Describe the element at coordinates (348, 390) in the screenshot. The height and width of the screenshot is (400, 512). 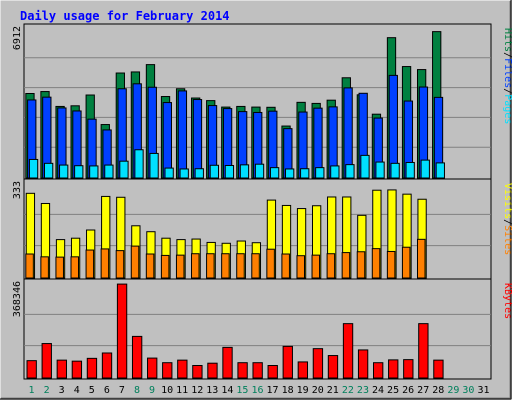
I see `x-tick-label-day-22: 22` at that location.